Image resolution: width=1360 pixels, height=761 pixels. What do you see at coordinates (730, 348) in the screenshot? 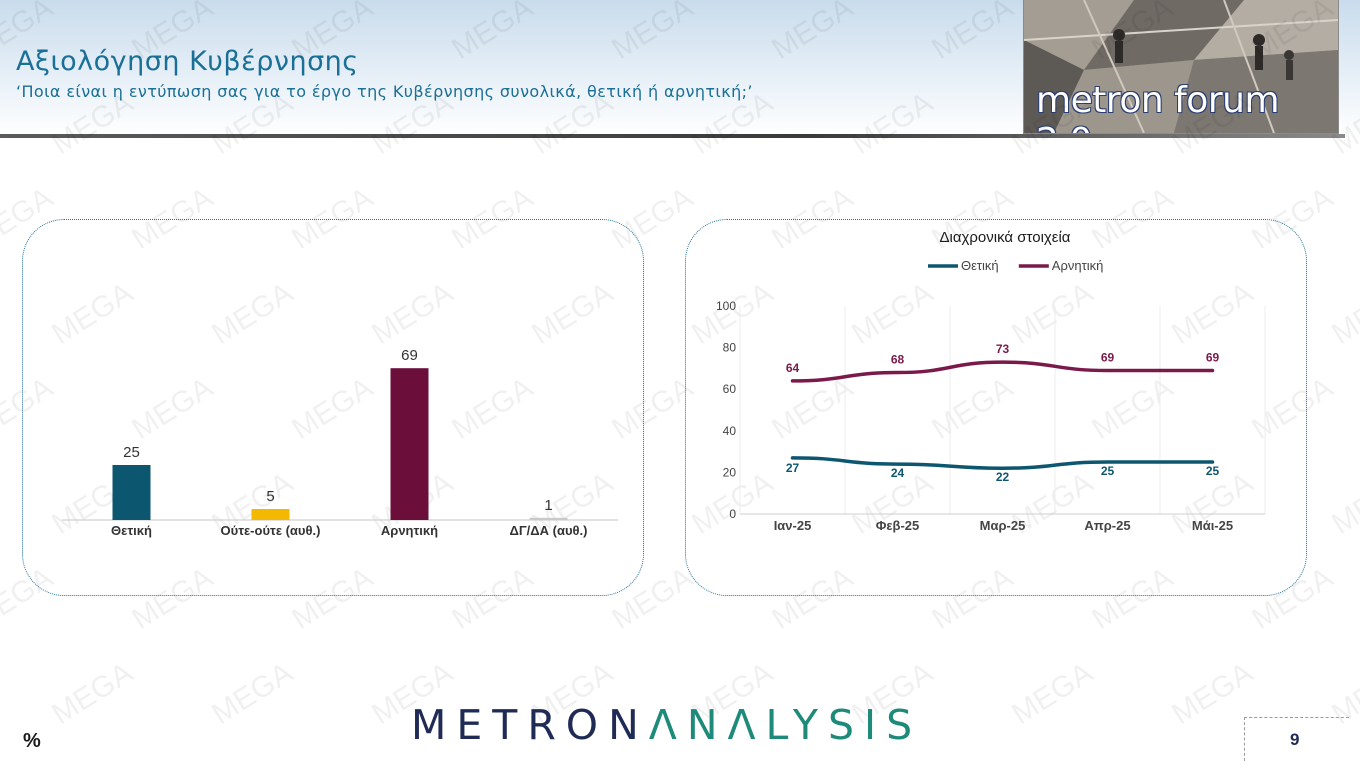
I see `y-tick-label: 80` at bounding box center [730, 348].